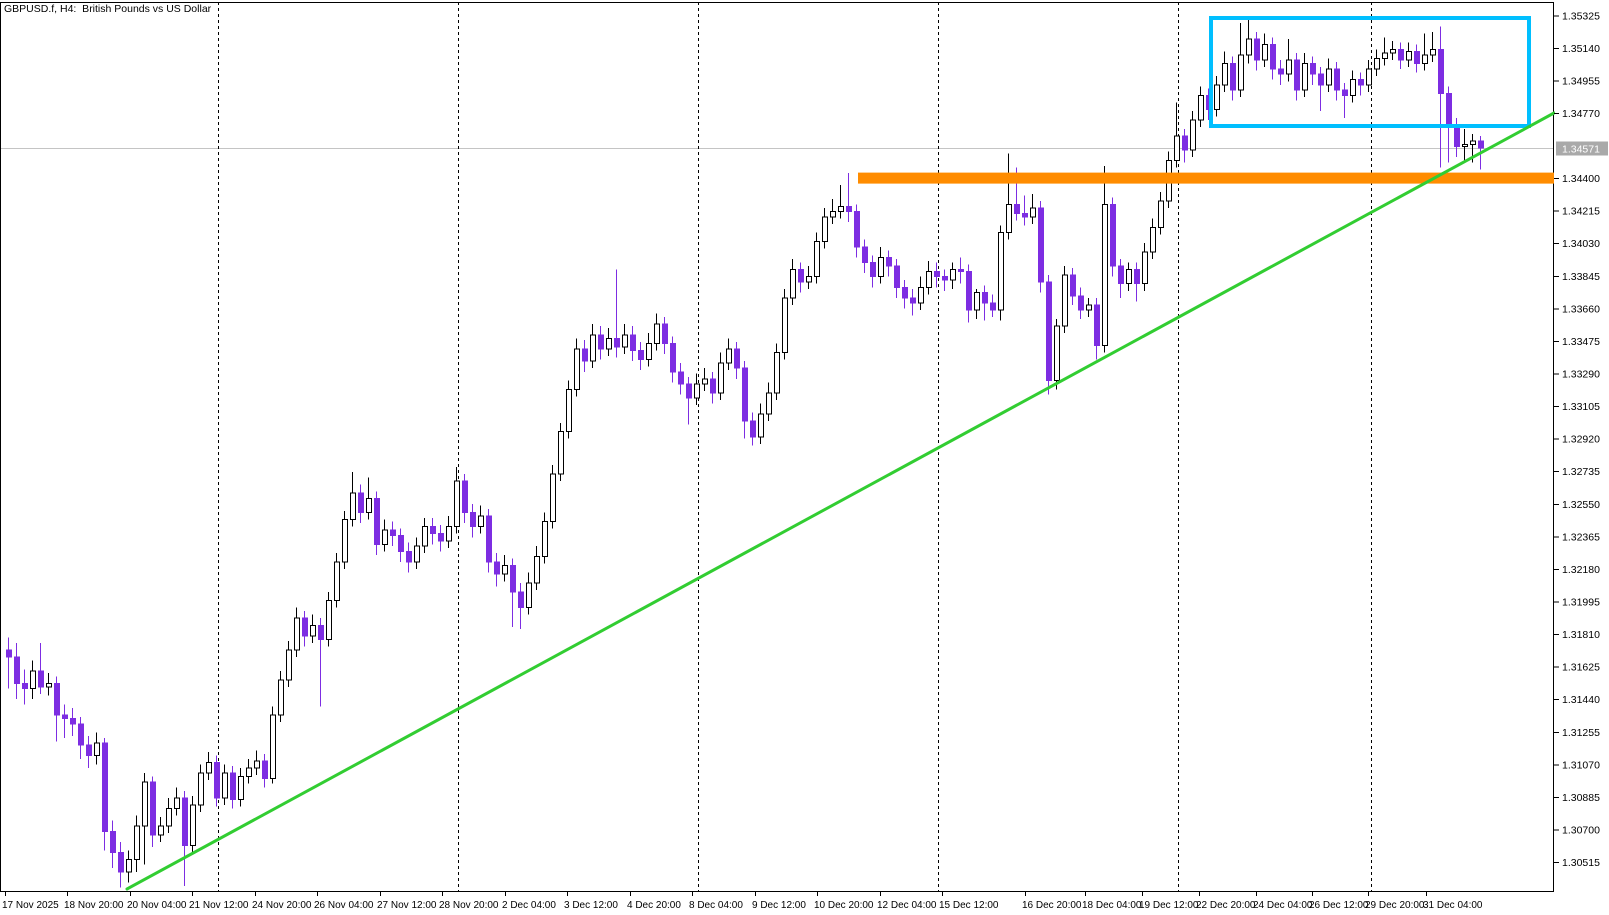 This screenshot has width=1609, height=915. What do you see at coordinates (1581, 570) in the screenshot?
I see `price-axis-label: 1.32180` at bounding box center [1581, 570].